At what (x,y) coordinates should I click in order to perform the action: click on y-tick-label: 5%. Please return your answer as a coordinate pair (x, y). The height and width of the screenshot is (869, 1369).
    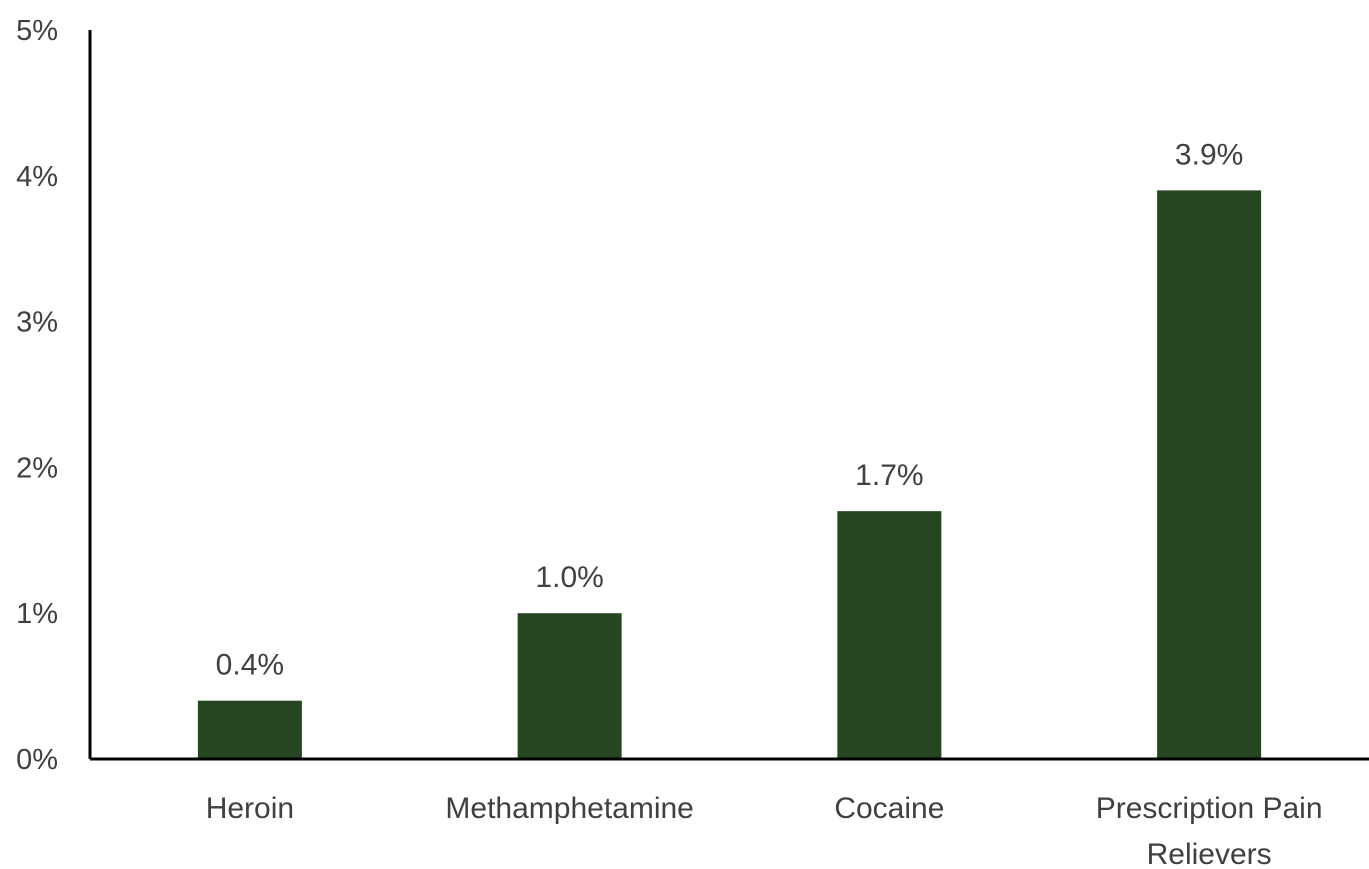
    Looking at the image, I should click on (37, 31).